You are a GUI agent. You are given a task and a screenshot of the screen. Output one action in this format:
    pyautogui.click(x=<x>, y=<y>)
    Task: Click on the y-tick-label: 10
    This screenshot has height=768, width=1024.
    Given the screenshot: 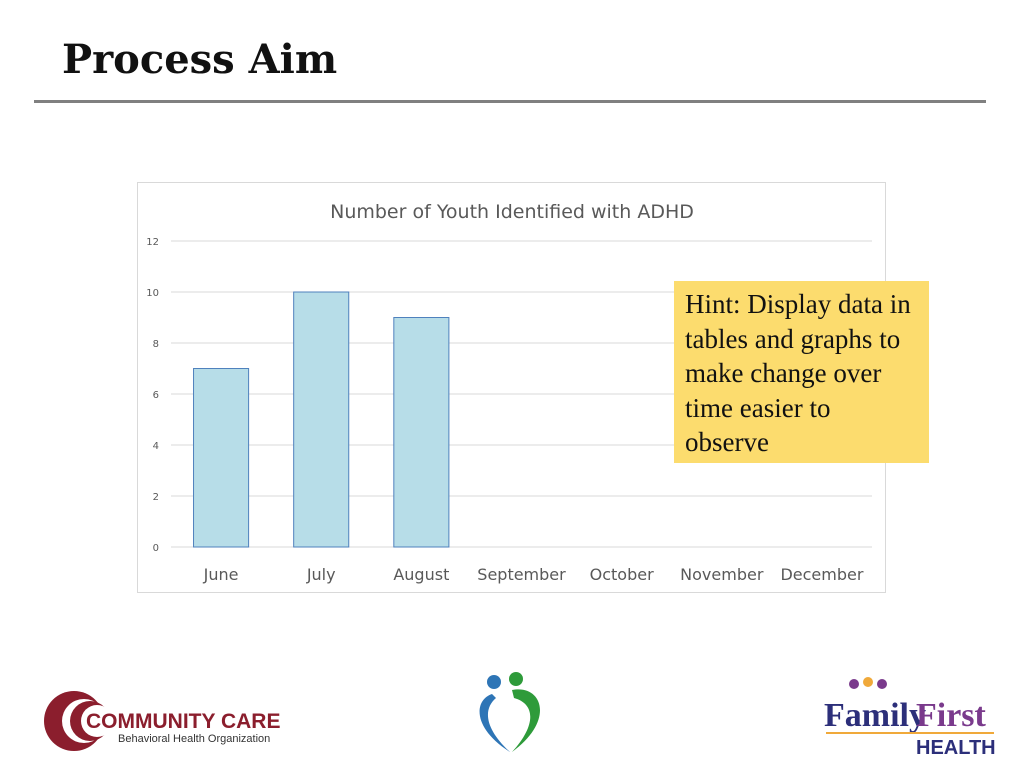 What is the action you would take?
    pyautogui.click(x=152, y=293)
    